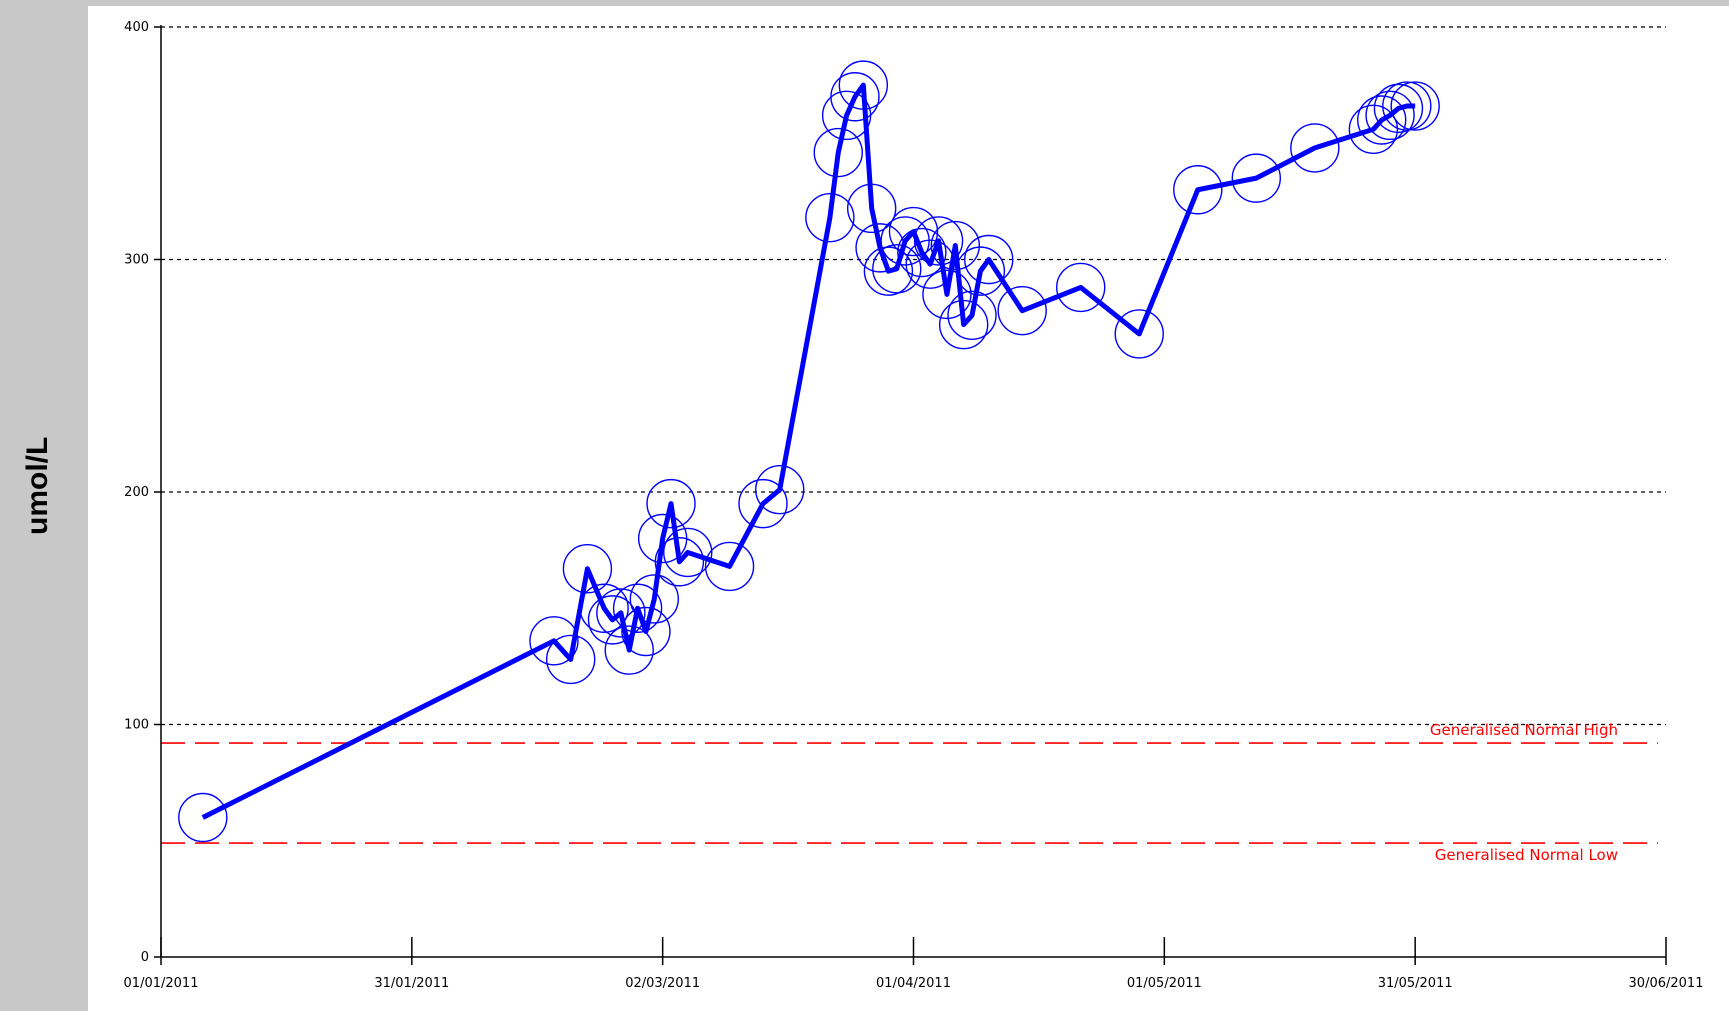 Image resolution: width=1729 pixels, height=1011 pixels. I want to click on x-tick-label: 01/05/2011, so click(1164, 983).